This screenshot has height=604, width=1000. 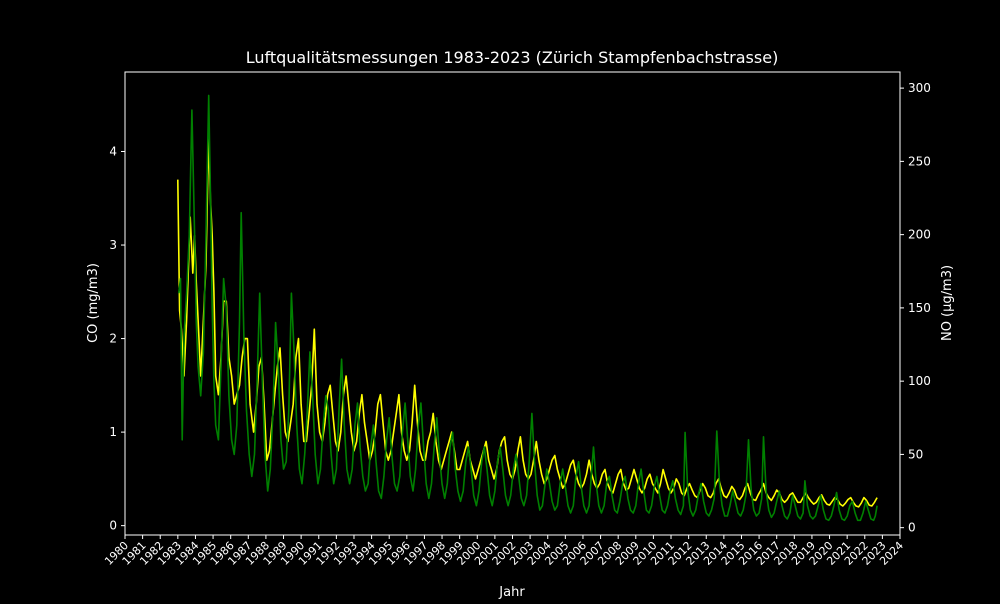 I want to click on y-axis-left: 0 1 2 3 4, so click(x=117, y=339).